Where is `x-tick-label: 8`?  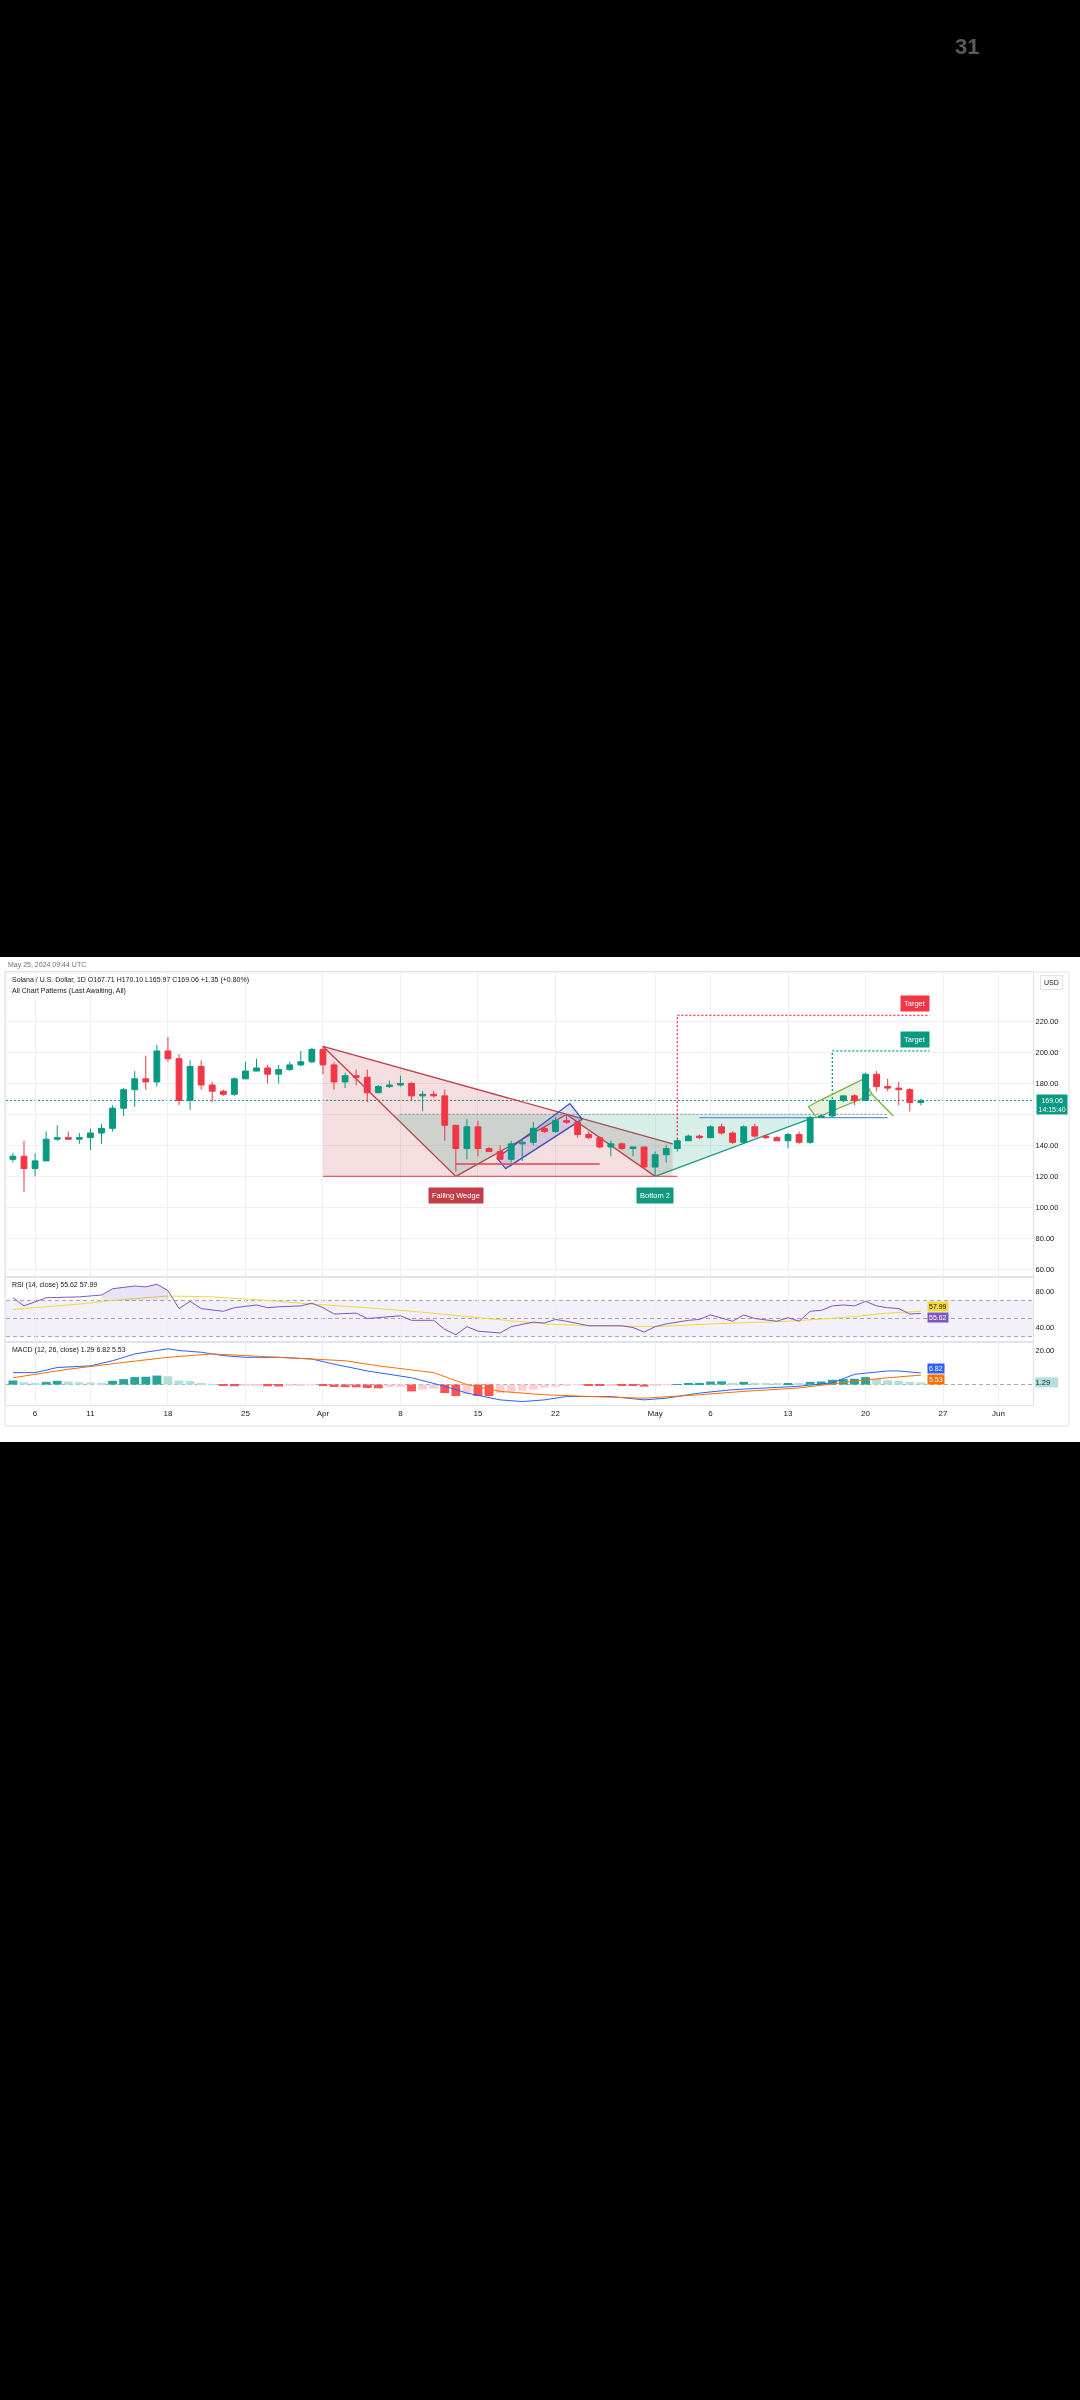 x-tick-label: 8 is located at coordinates (401, 1413).